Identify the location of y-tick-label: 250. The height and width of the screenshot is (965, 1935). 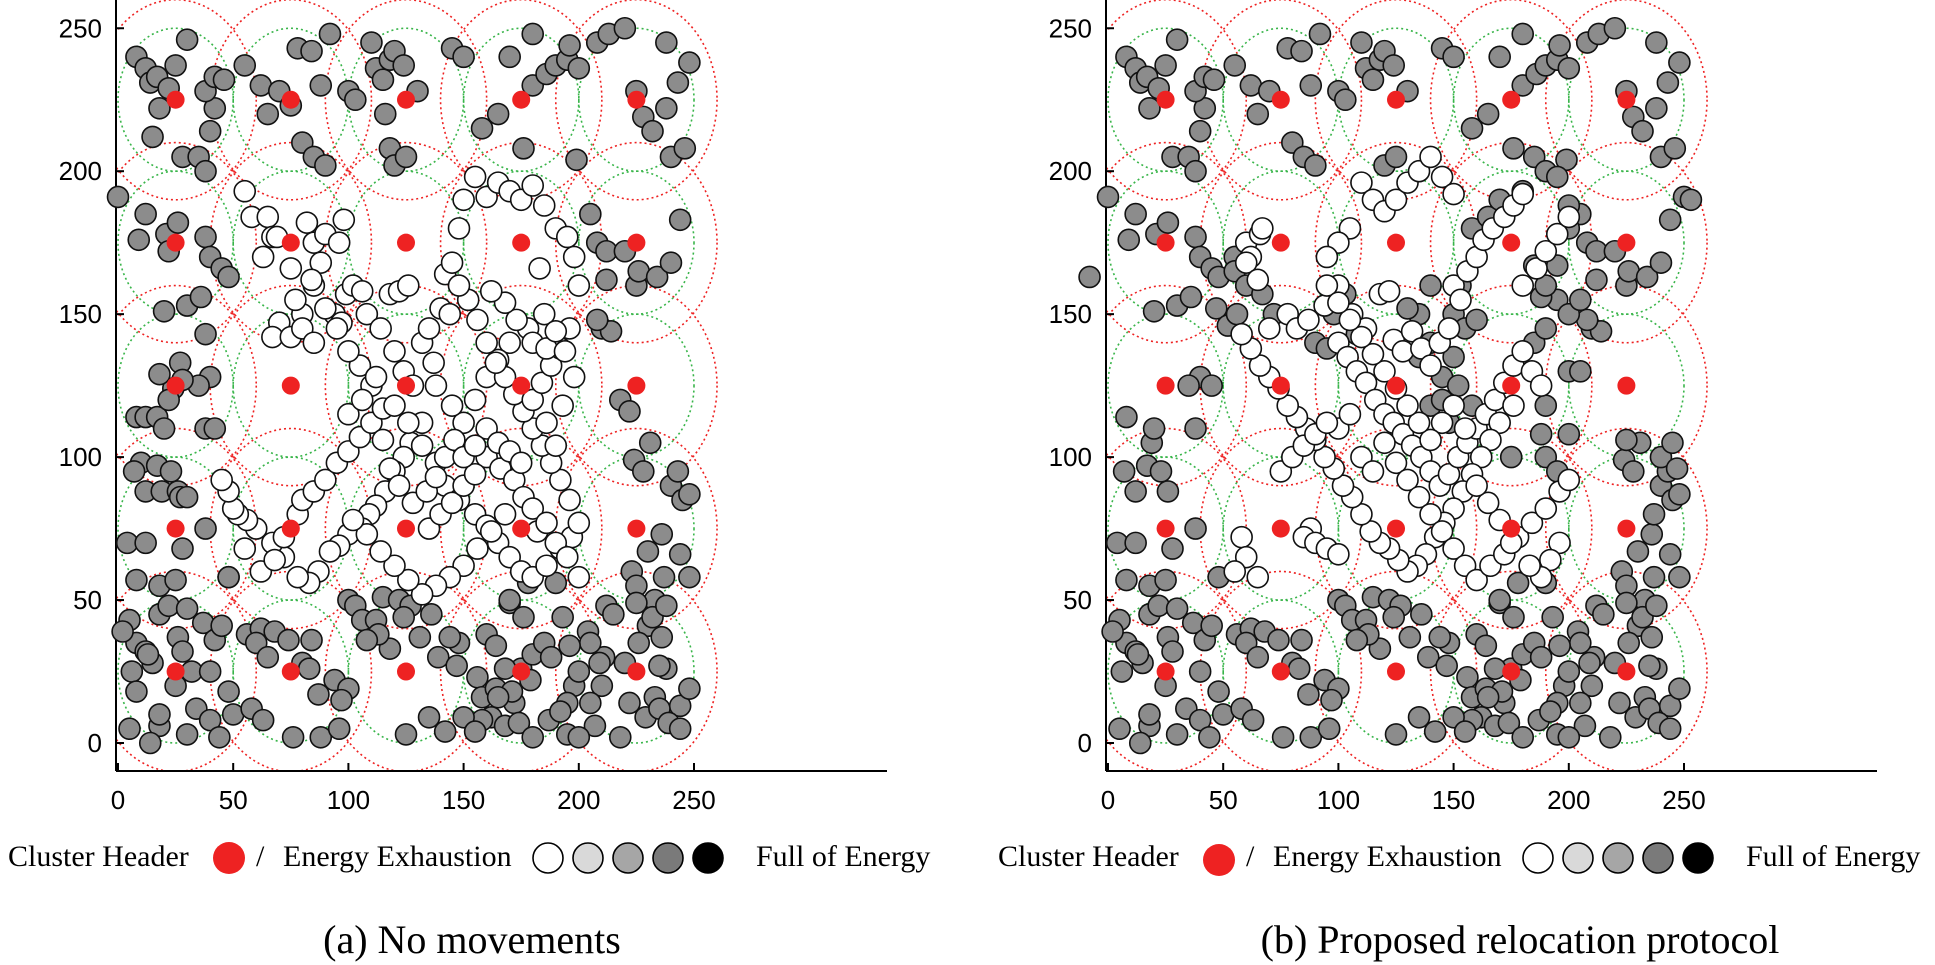
(1070, 28).